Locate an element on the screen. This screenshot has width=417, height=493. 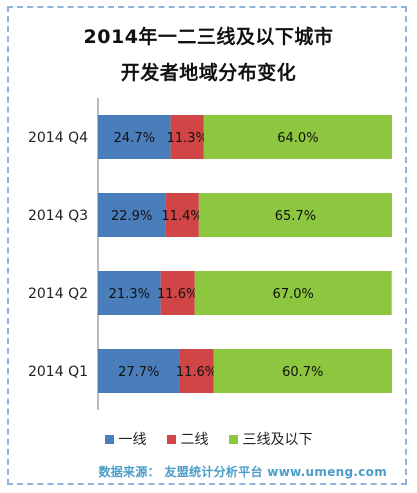
chart-title-line2: 开发者地域分布变化 is located at coordinates (208, 73).